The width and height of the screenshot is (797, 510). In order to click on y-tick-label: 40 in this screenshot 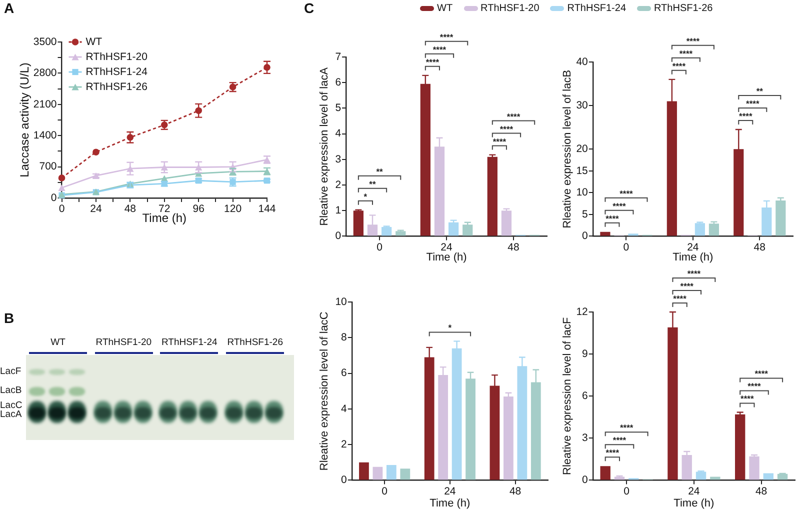, I will do `click(582, 62)`.